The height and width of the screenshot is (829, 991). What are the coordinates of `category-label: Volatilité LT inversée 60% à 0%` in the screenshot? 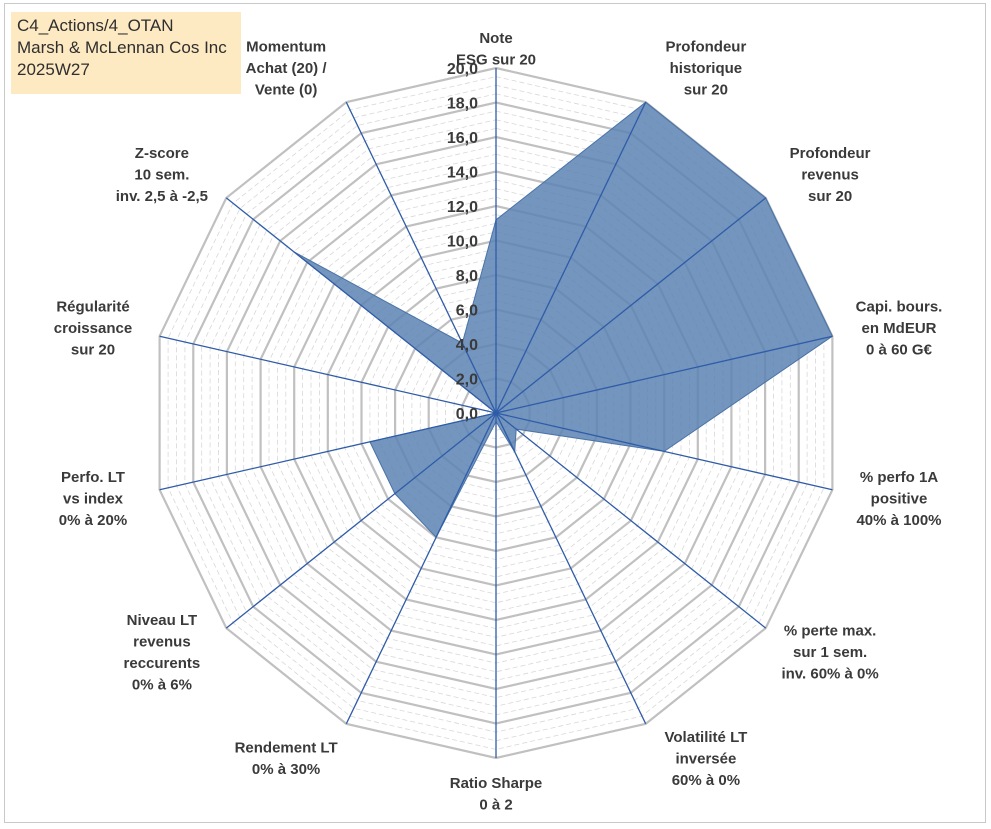 It's located at (706, 759).